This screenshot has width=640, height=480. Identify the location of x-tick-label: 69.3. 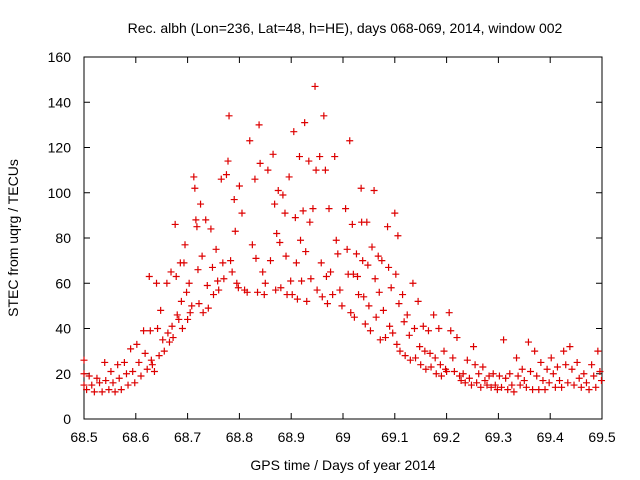
(498, 437).